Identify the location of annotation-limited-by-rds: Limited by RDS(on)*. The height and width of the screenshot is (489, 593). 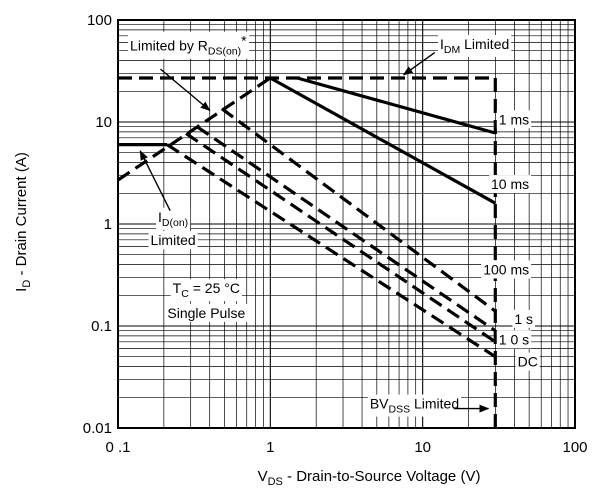
(189, 45).